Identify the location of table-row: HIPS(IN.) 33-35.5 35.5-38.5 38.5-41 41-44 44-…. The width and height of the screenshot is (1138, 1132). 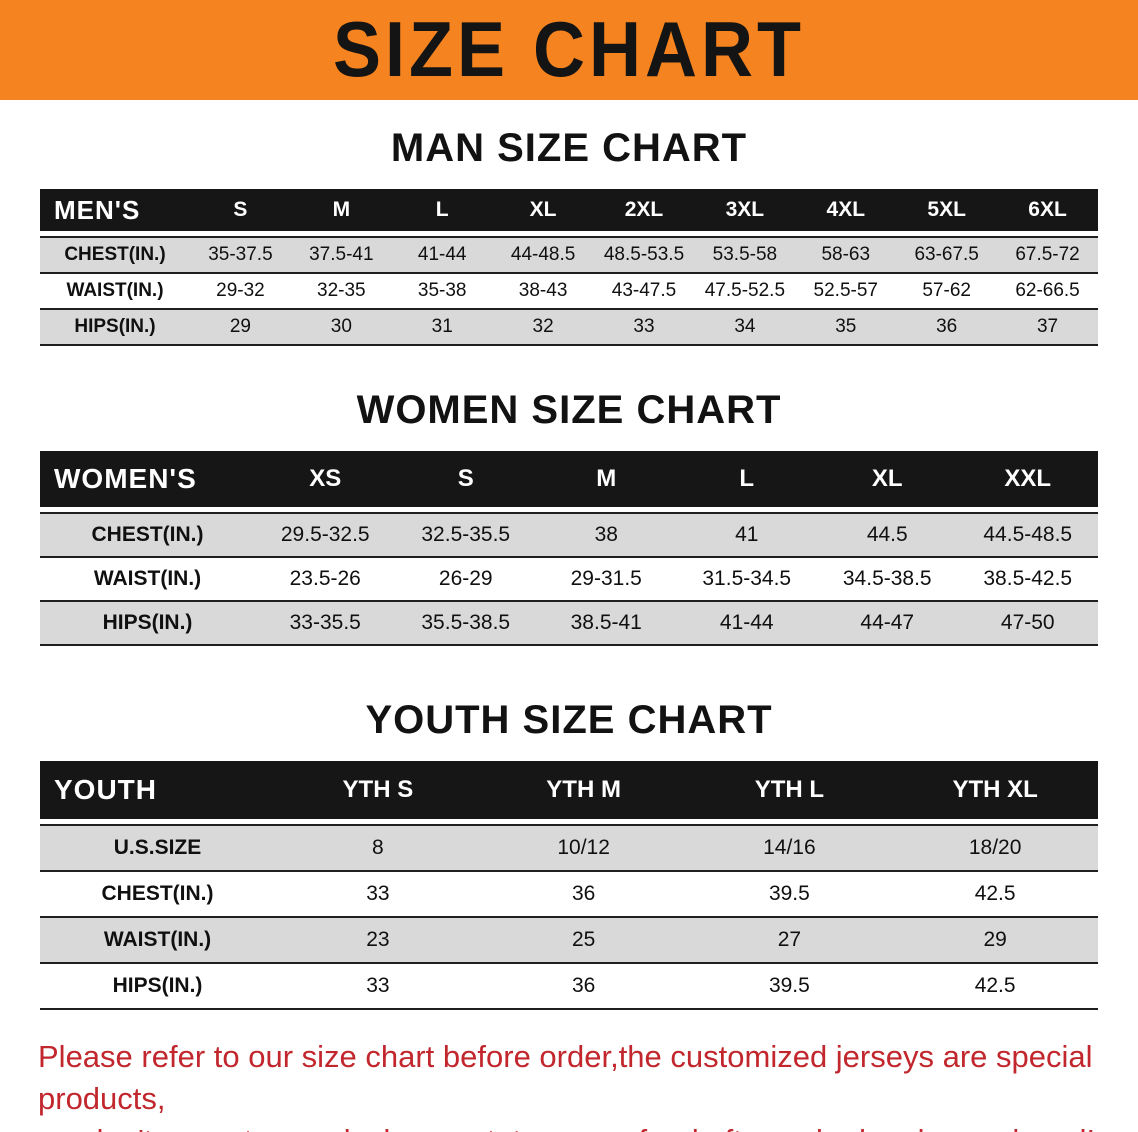
(569, 624).